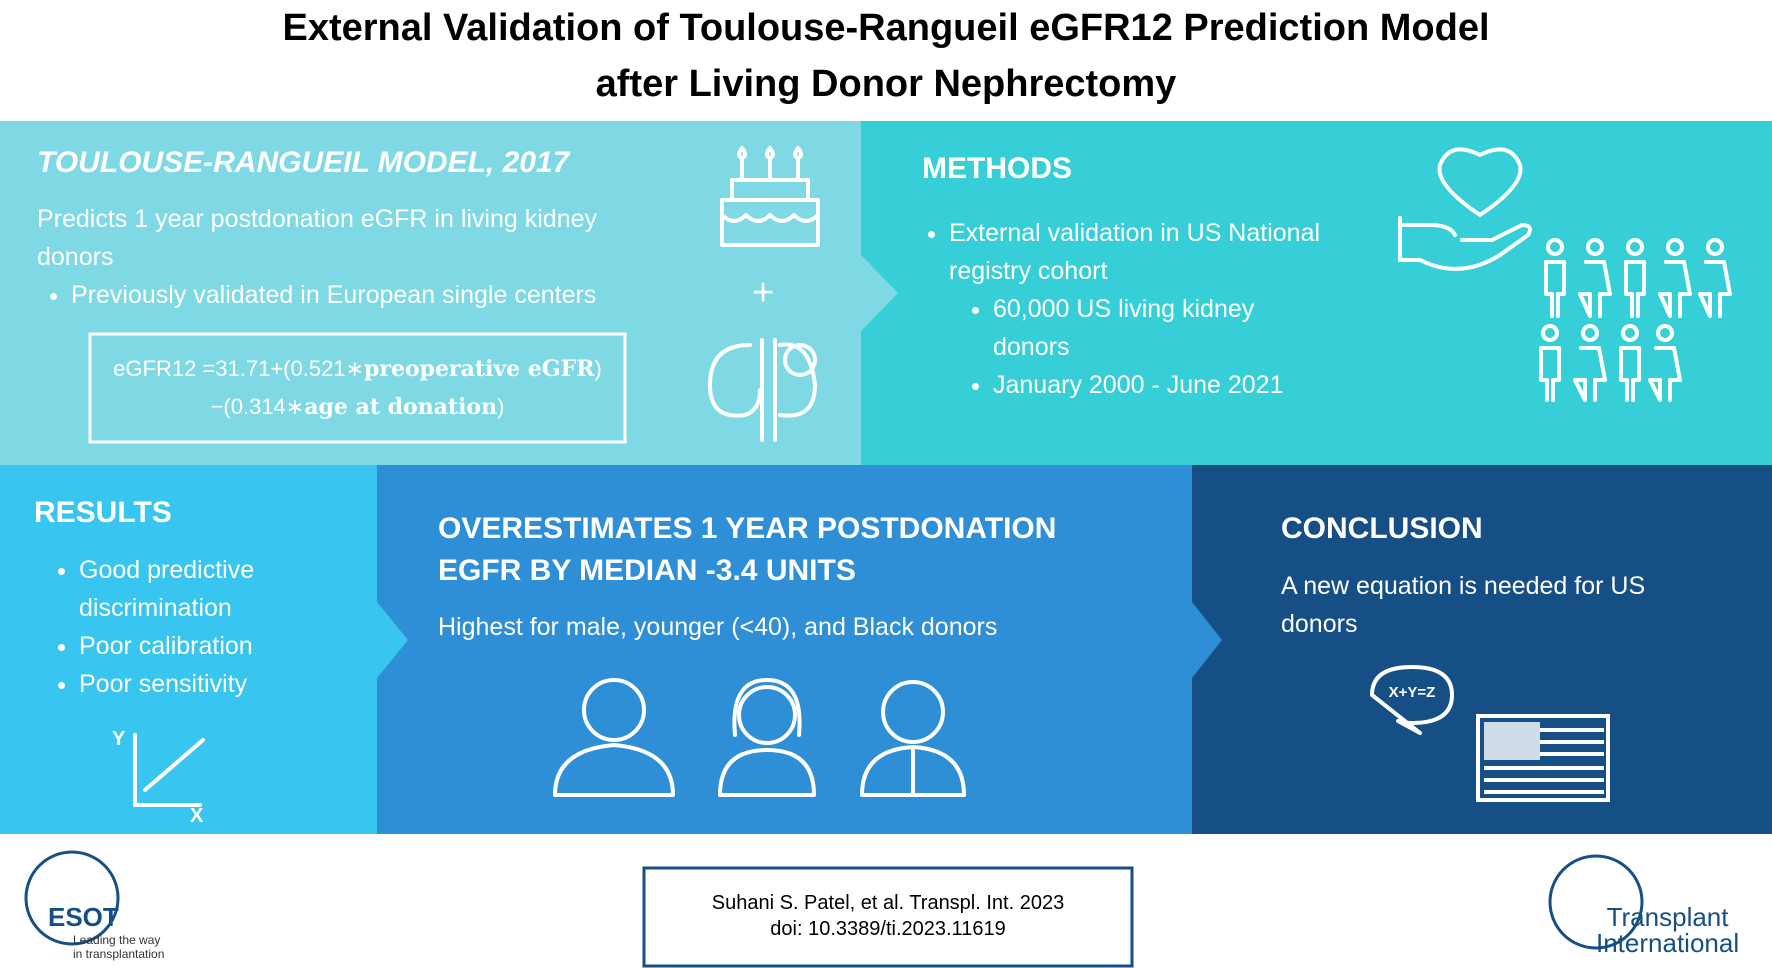 The image size is (1772, 968). I want to click on sub-bullet: January 2000 - June 2021, so click(1163, 385).